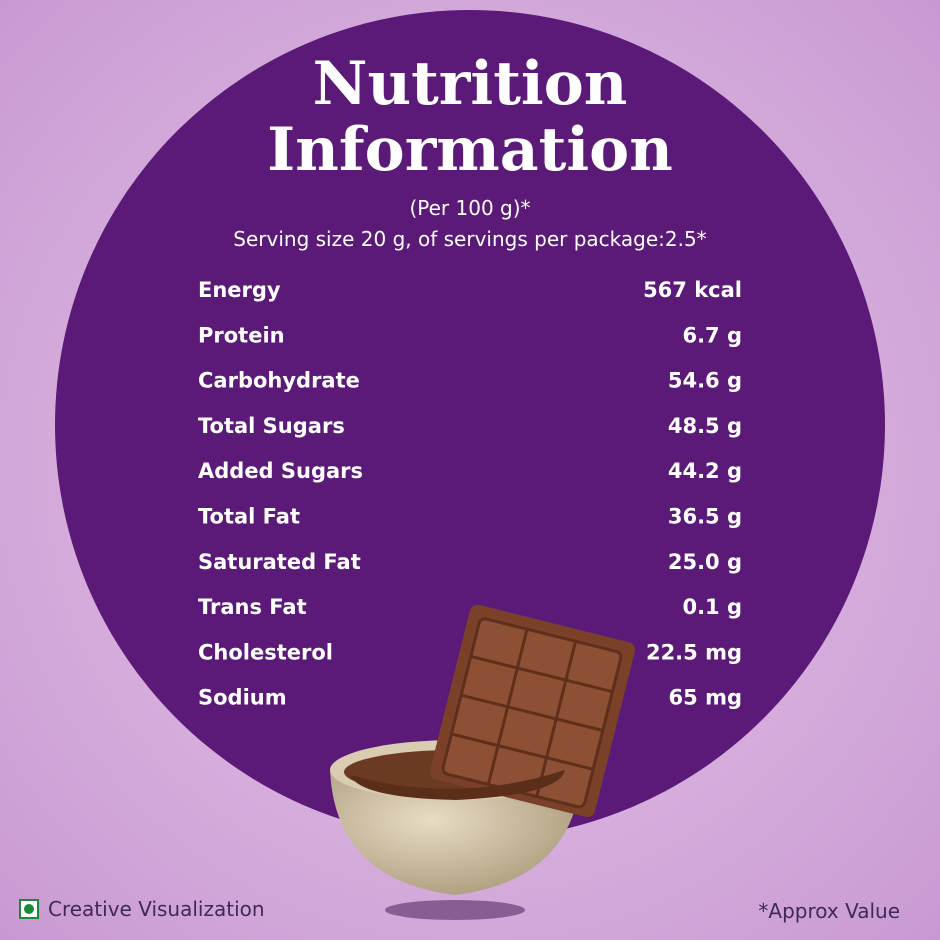  Describe the element at coordinates (705, 562) in the screenshot. I see `nutrient-value: 25.0 g` at that location.